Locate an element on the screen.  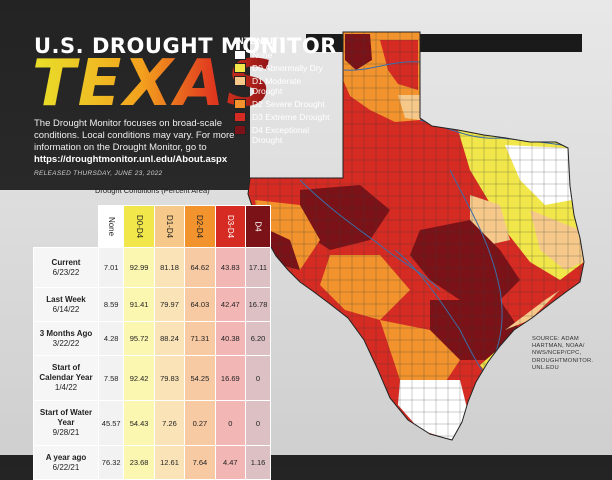
column-header-label: D1-D4 is located at coordinates (169, 226).